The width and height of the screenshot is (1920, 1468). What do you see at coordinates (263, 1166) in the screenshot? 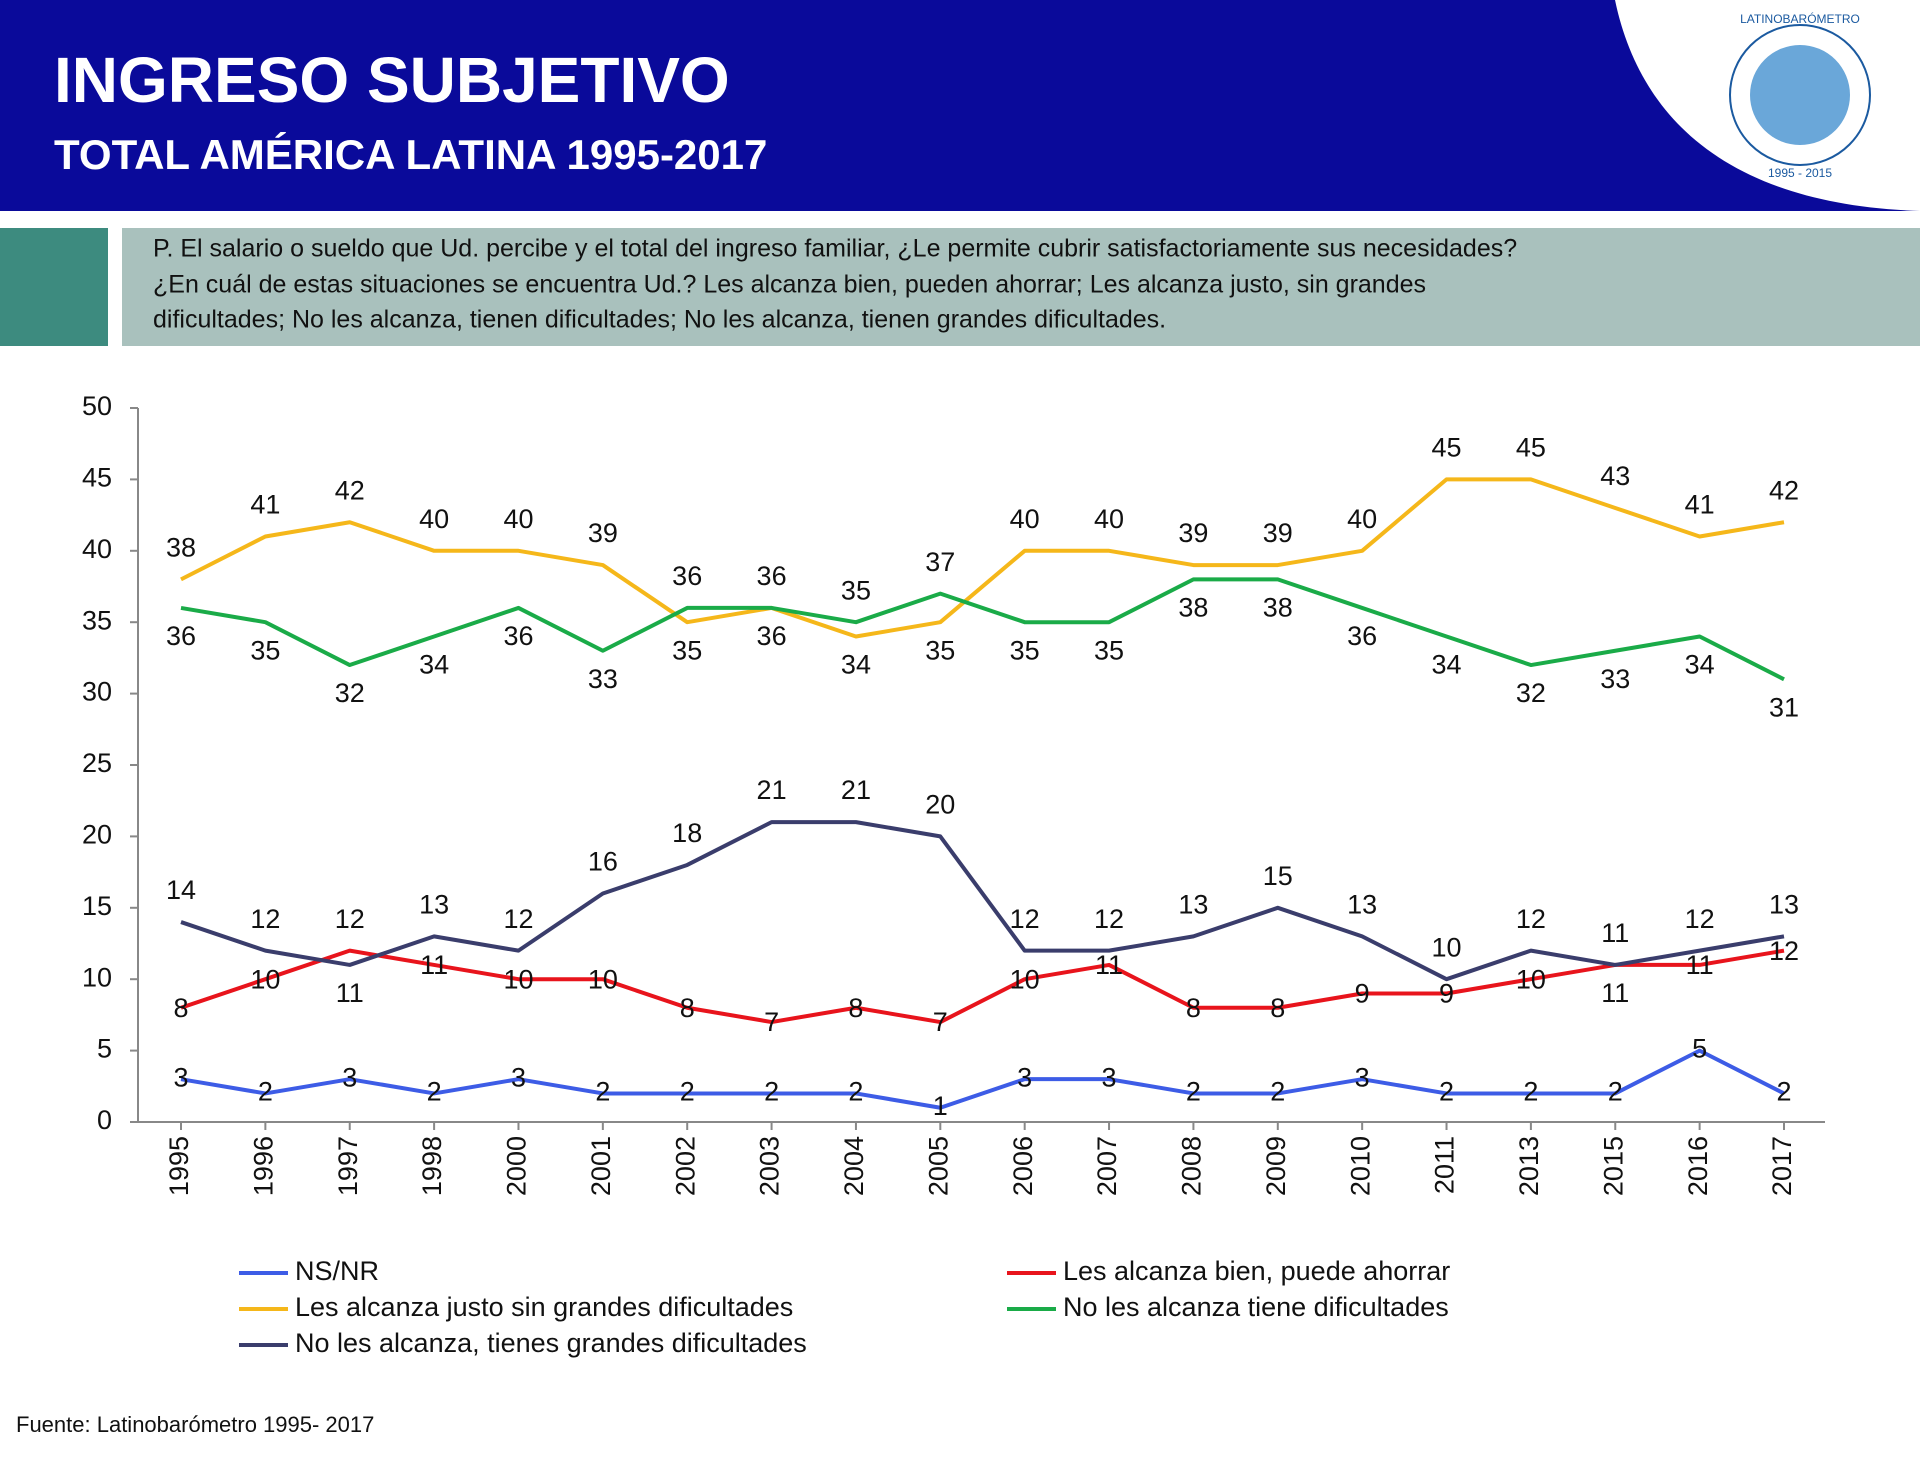
I see `x-tick-label: 1996` at bounding box center [263, 1166].